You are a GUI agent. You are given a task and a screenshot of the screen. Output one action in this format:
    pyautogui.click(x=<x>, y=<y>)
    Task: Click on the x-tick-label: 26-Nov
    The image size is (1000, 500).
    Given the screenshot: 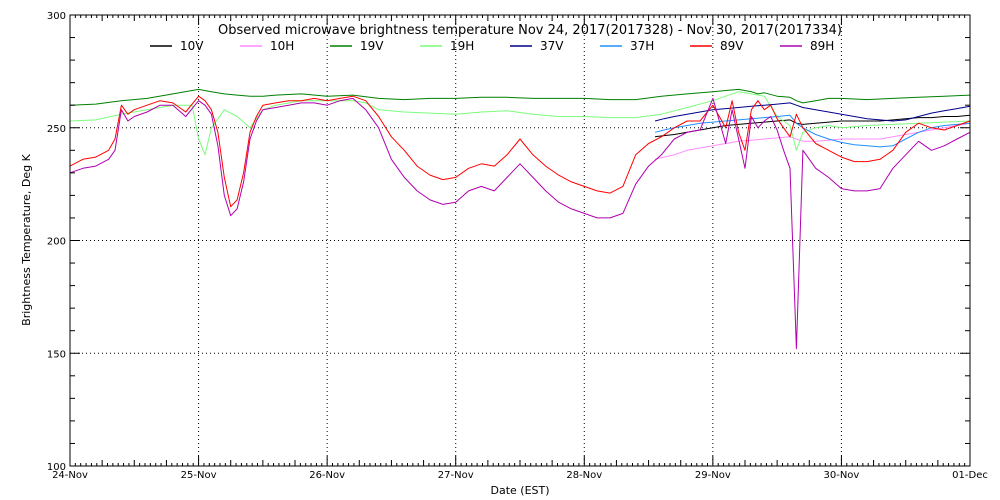 What is the action you would take?
    pyautogui.click(x=327, y=475)
    